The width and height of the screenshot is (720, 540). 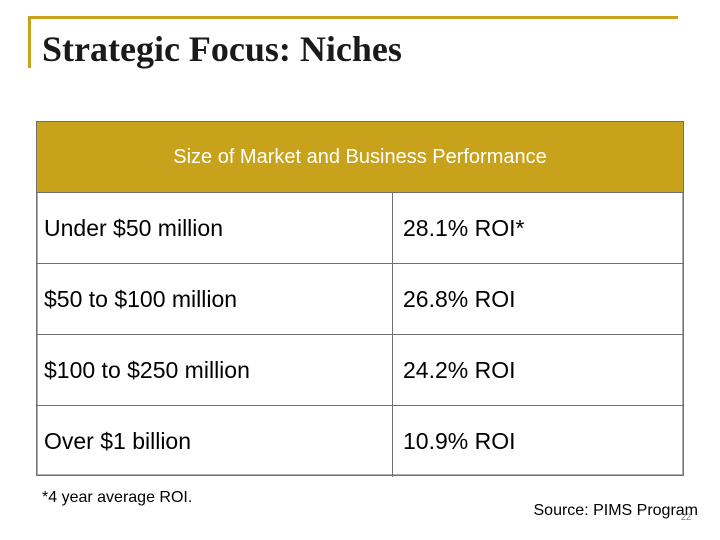 What do you see at coordinates (215, 228) in the screenshot?
I see `market-size-cell: Under $50 million` at bounding box center [215, 228].